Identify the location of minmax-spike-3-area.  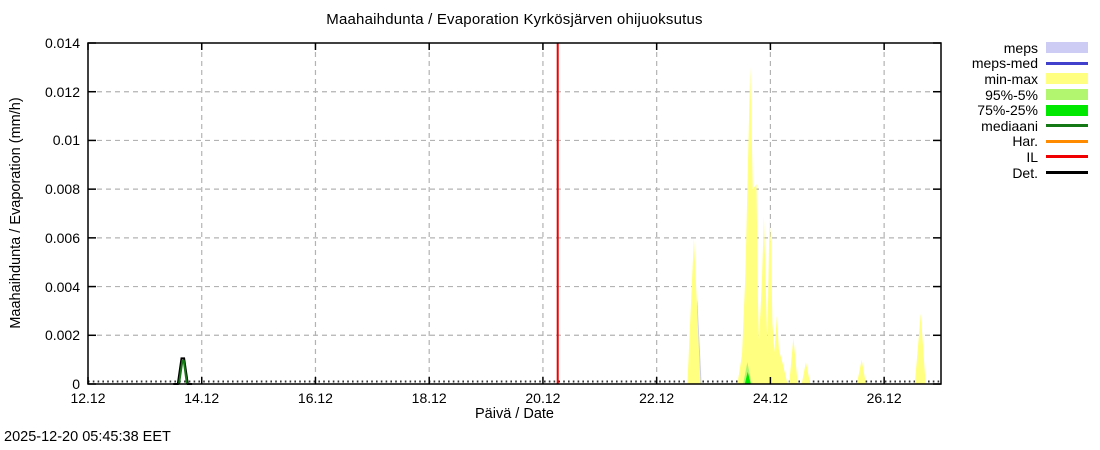
(806, 373).